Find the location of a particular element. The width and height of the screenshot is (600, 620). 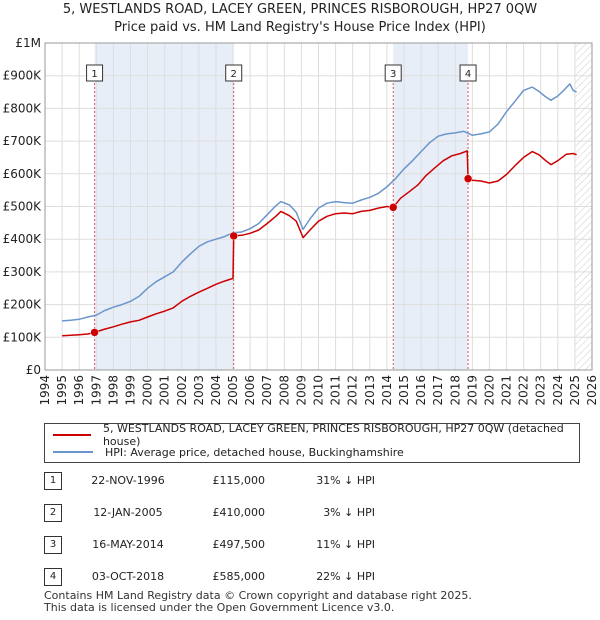

x-tick-label: 2014 is located at coordinates (387, 390).